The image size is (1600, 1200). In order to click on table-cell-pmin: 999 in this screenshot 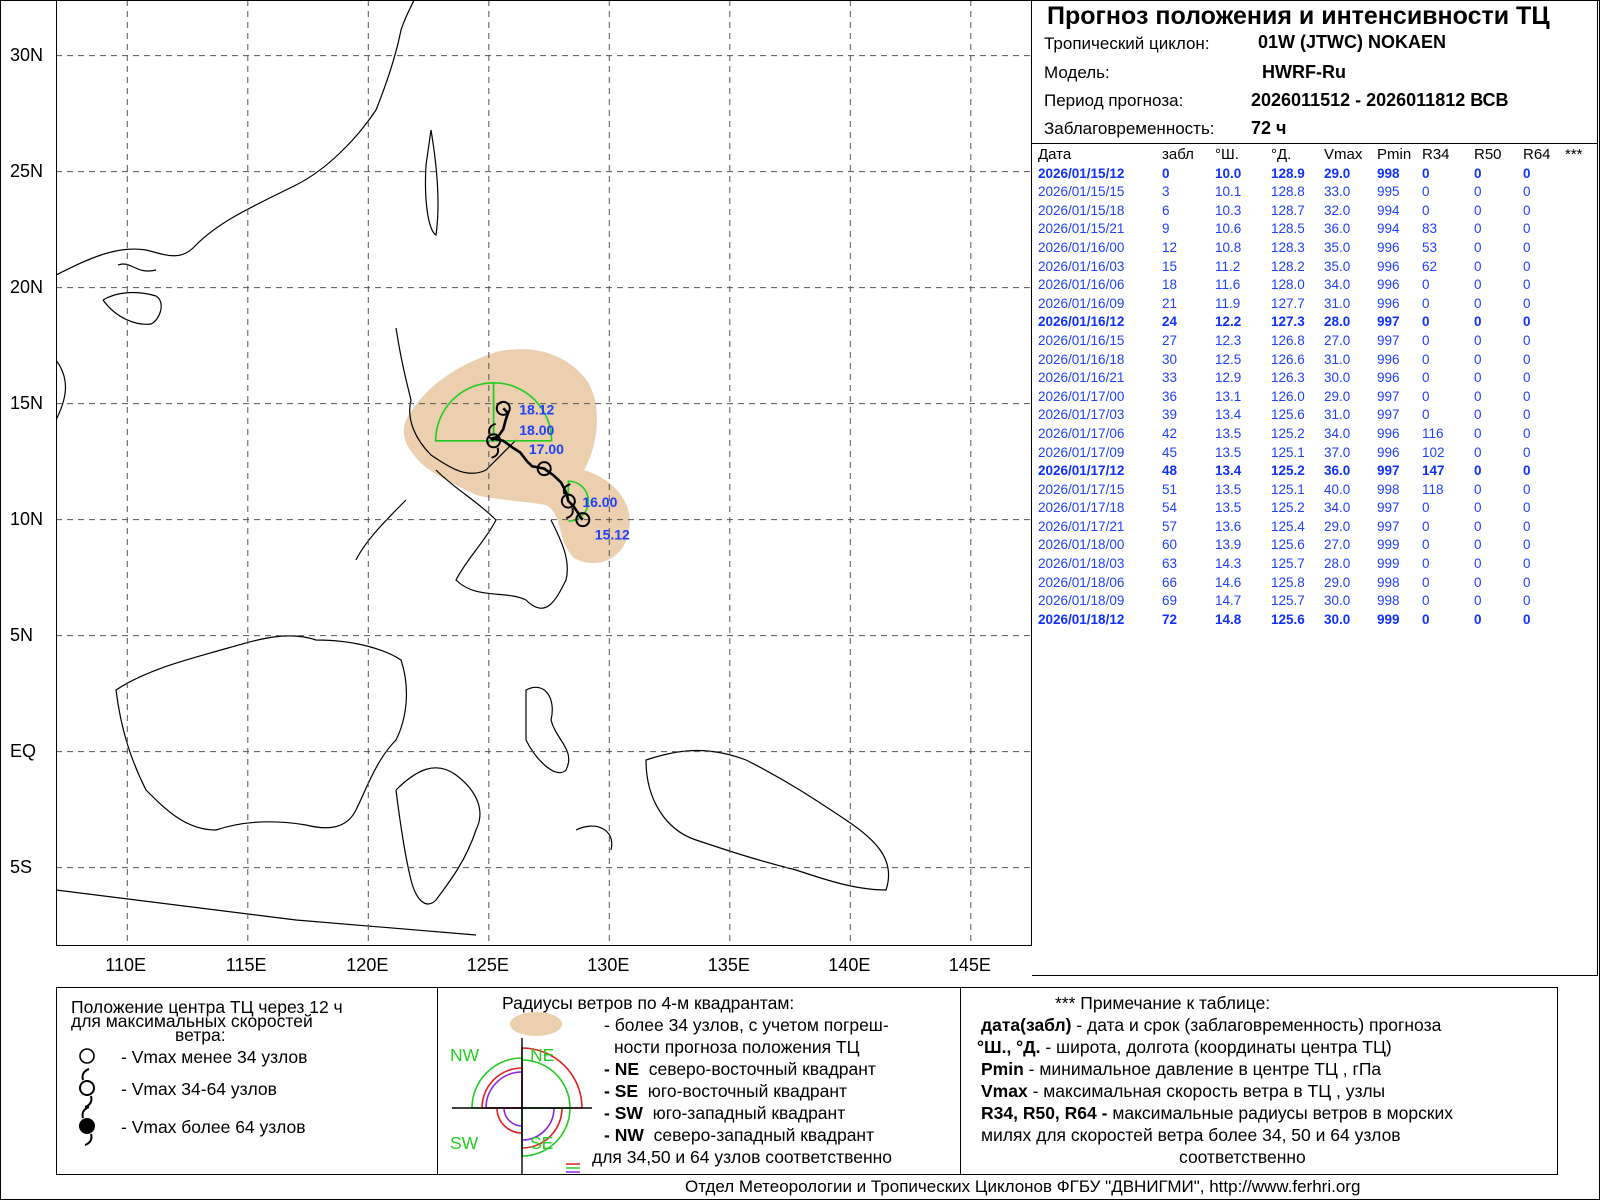, I will do `click(1388, 619)`.